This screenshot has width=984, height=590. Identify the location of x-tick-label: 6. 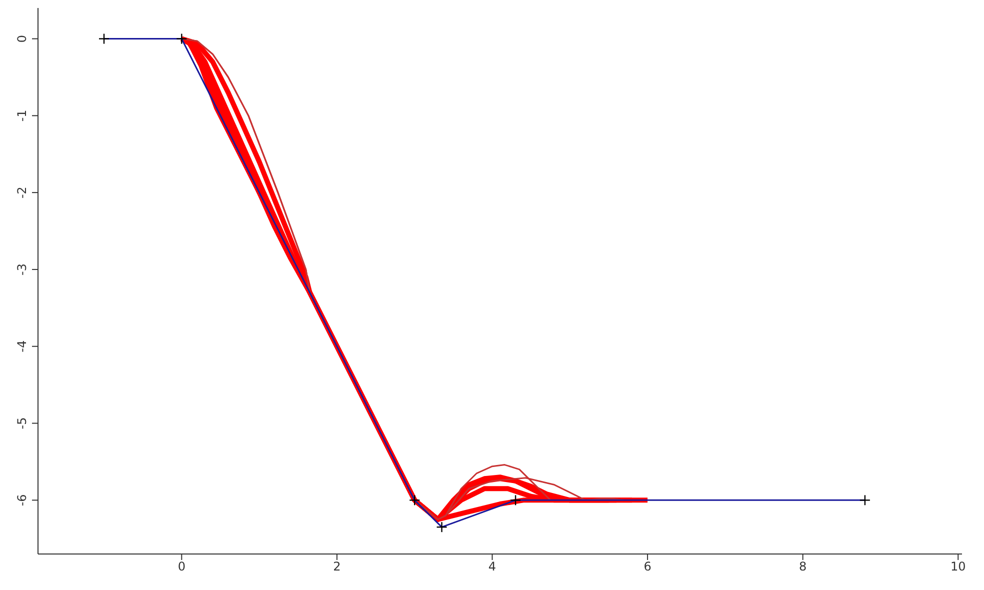
(648, 567).